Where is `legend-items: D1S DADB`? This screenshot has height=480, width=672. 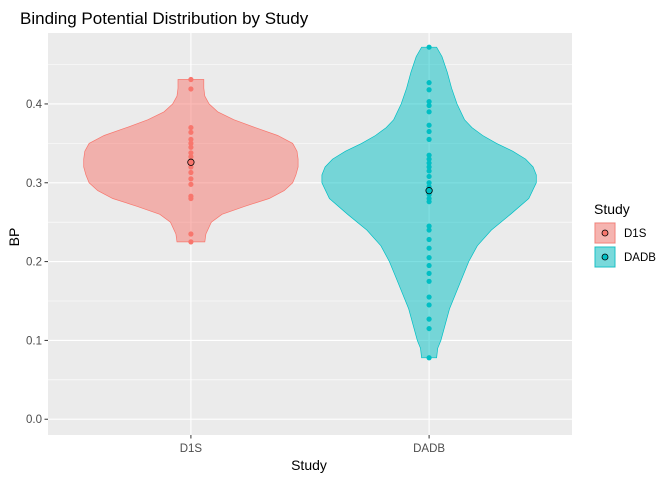 legend-items: D1S DADB is located at coordinates (625, 245).